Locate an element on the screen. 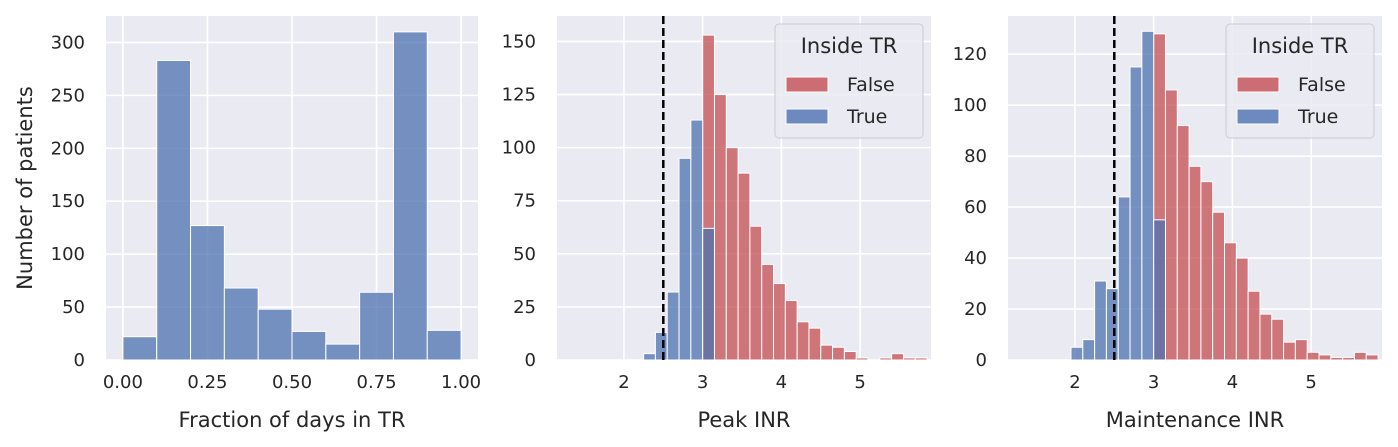 The height and width of the screenshot is (447, 1398). x-axis-label: Maintenance INR is located at coordinates (1195, 420).